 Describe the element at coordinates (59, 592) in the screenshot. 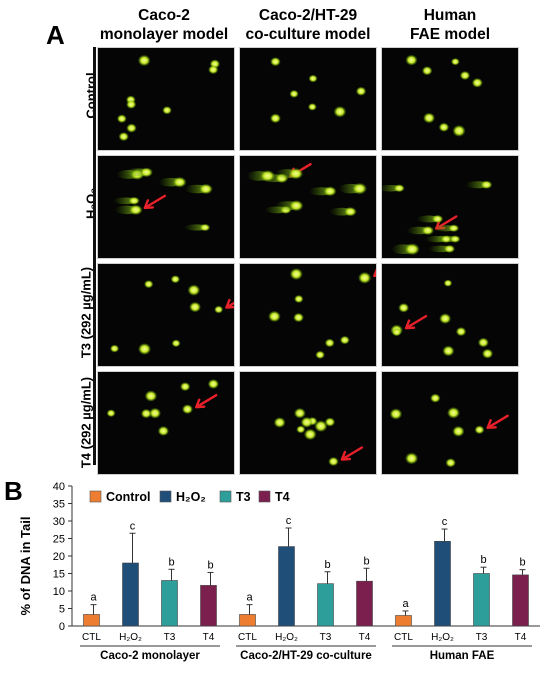

I see `y-tick-label: 10` at that location.